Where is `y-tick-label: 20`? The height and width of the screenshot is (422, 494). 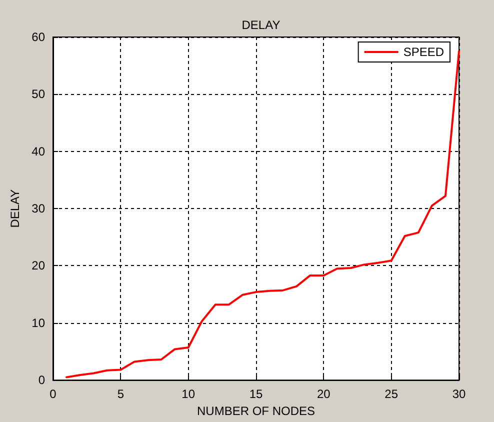 y-tick-label: 20 is located at coordinates (39, 265).